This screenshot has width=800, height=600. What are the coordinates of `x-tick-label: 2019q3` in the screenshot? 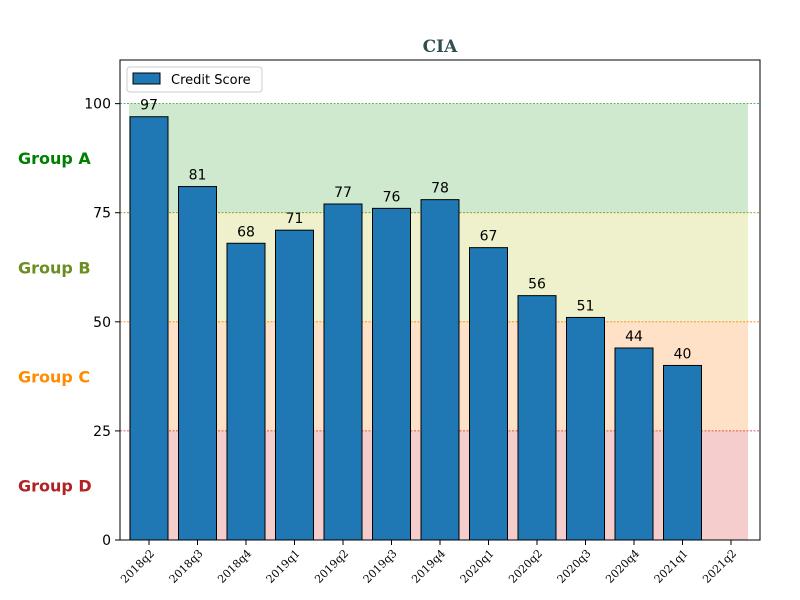 It's located at (380, 566).